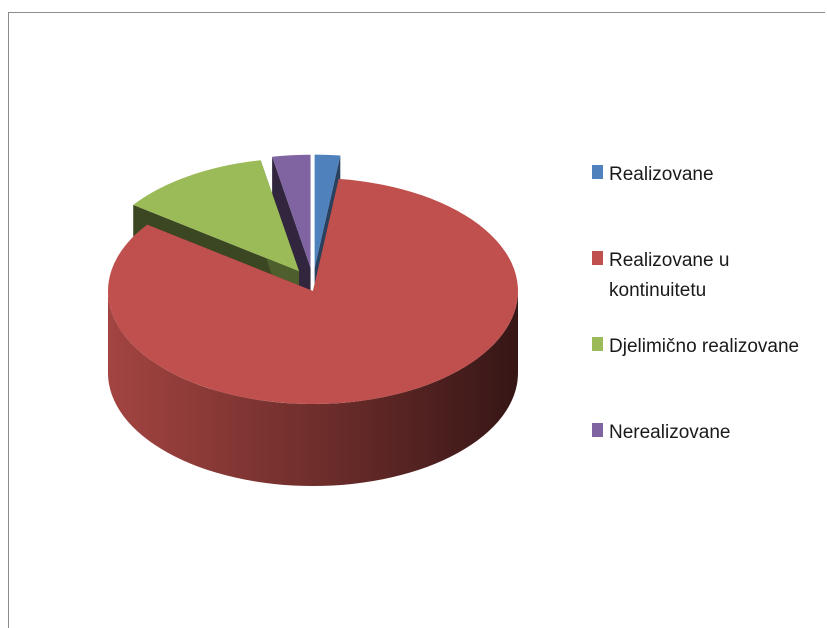 The width and height of the screenshot is (827, 628). I want to click on legend-label: Djelimično realizovane, so click(704, 346).